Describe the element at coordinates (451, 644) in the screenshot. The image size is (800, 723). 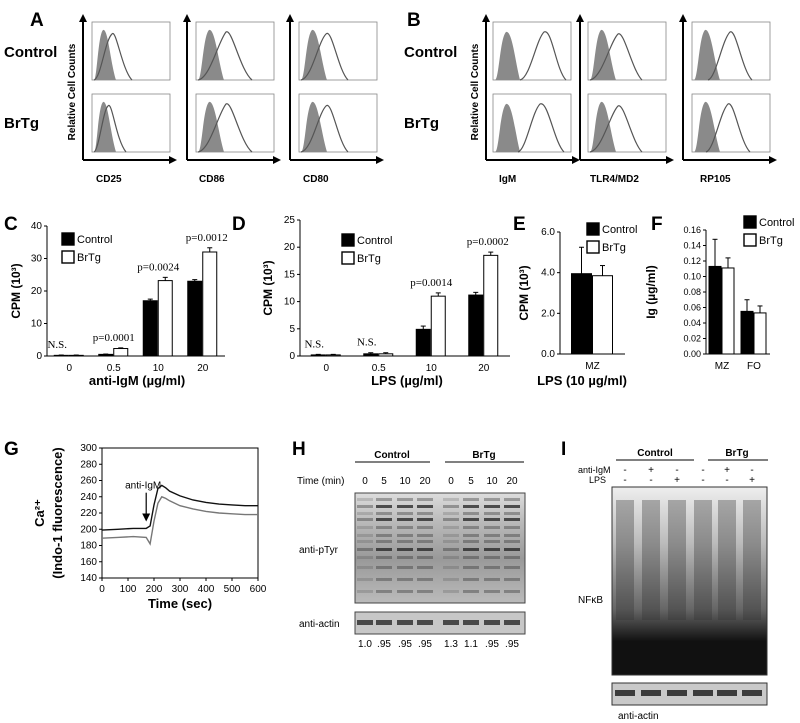
I see `blot-h-value-4: 1.3` at that location.